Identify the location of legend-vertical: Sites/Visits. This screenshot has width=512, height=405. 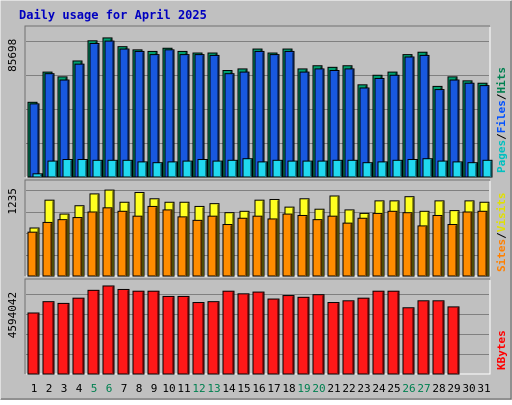
(501, 233).